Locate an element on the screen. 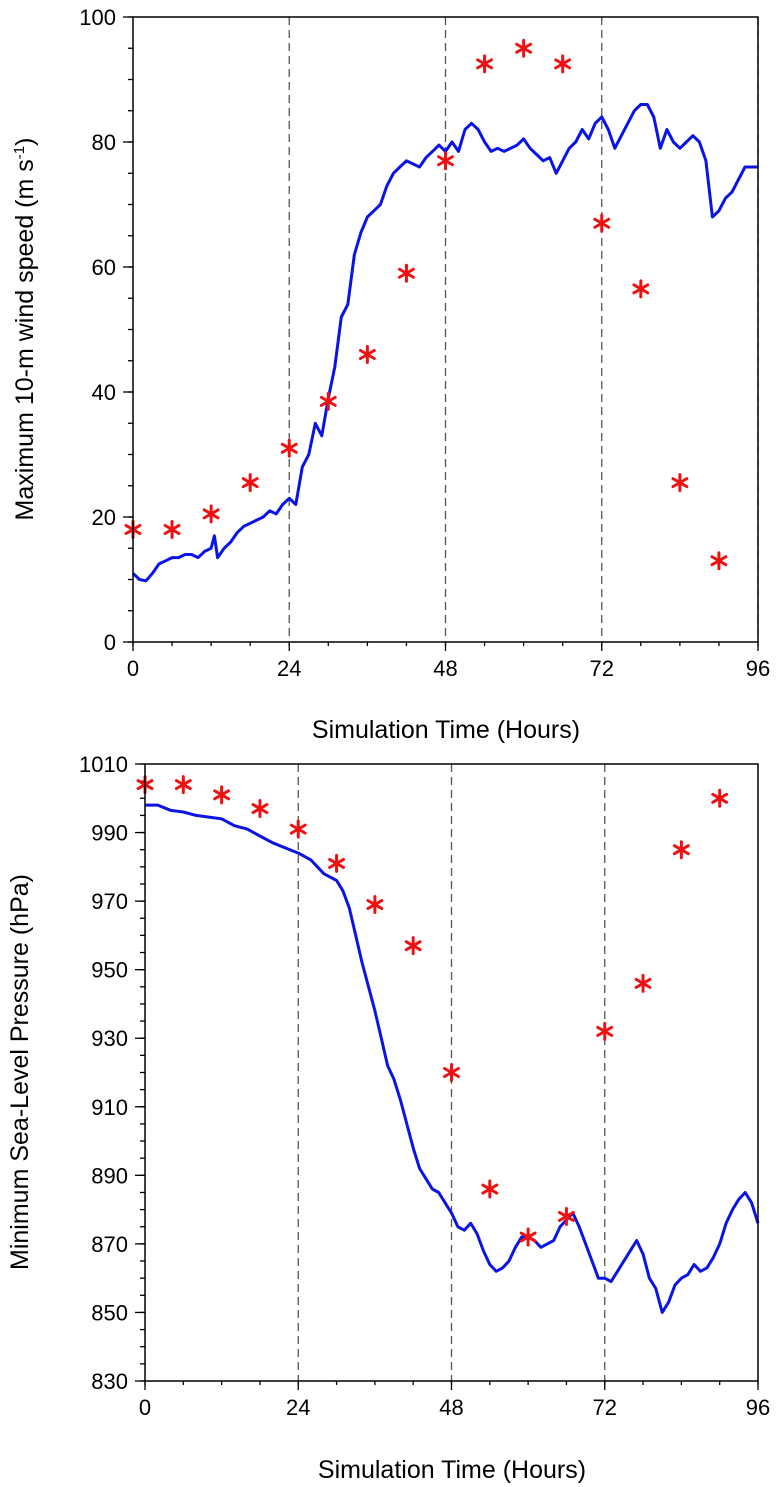  wind-speed-y-tick-label: 60 is located at coordinates (104, 267).